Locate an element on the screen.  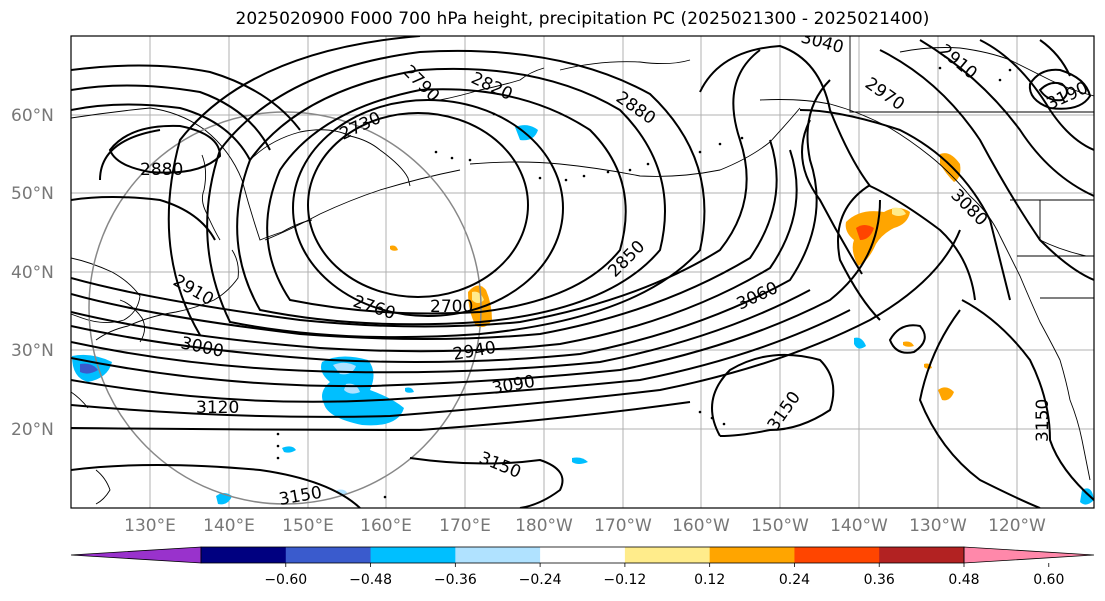
colorbar-tick-label: 0.48 is located at coordinates (963, 580).